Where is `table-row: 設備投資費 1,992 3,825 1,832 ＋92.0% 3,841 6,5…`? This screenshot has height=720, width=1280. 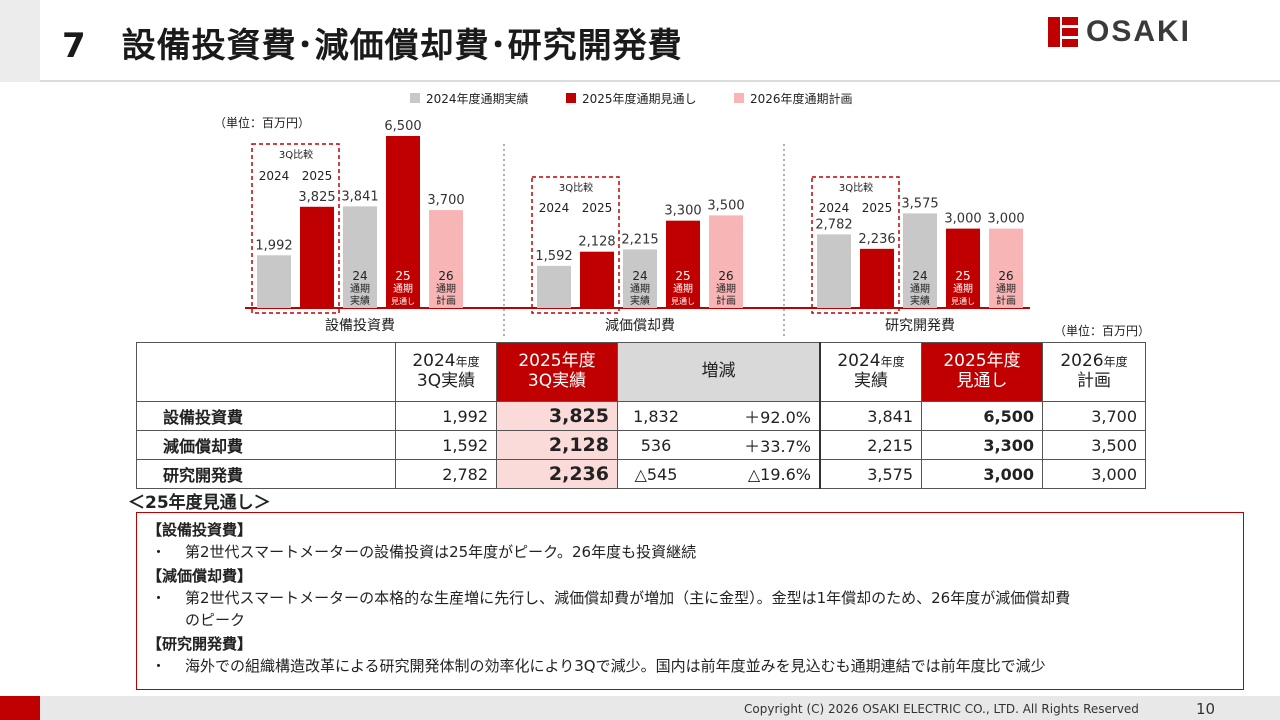
table-row: 設備投資費 1,992 3,825 1,832 ＋92.0% 3,841 6,5… is located at coordinates (641, 416).